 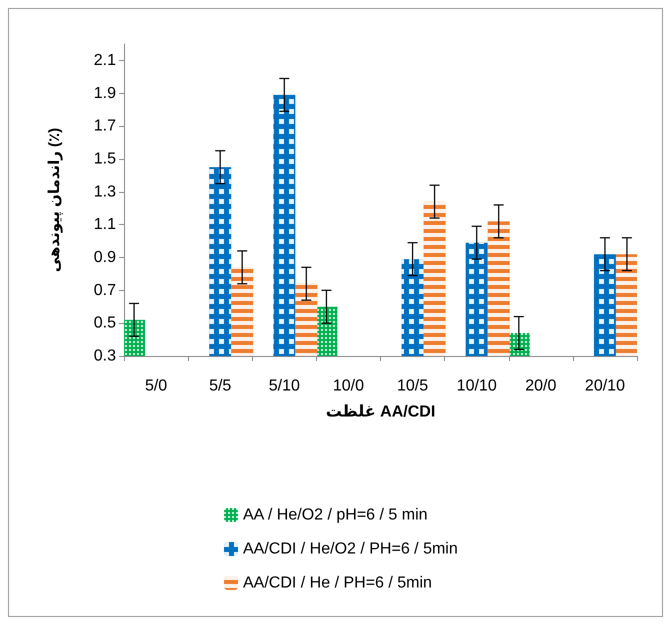 I want to click on legend-label: AA/CDI / He / PH=6 / 5min, so click(x=337, y=583).